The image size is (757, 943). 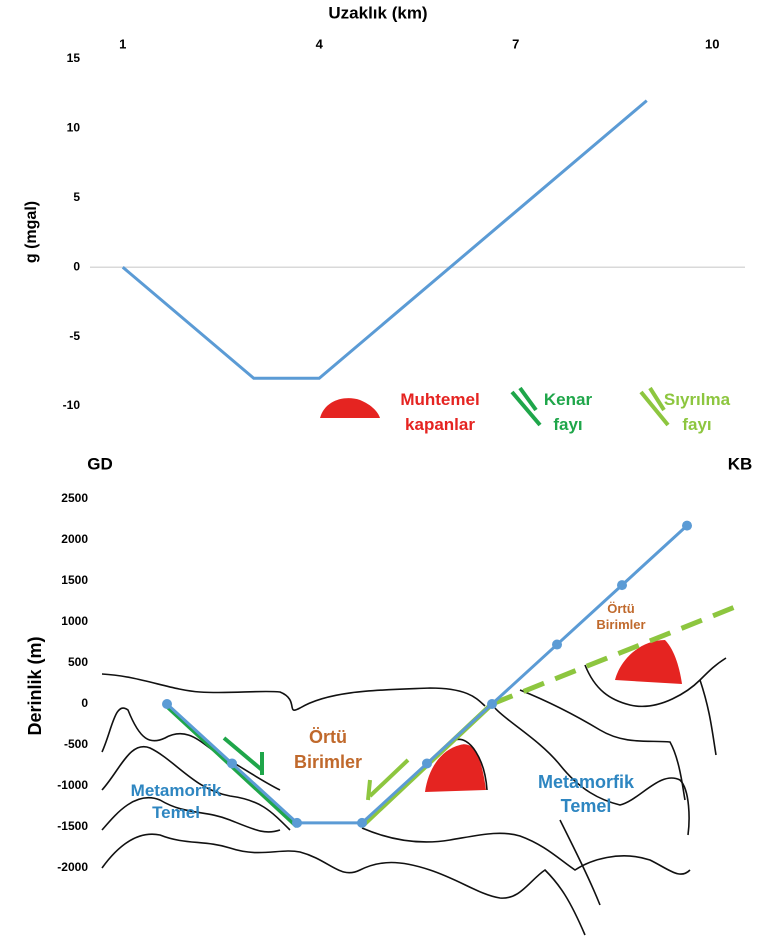 What do you see at coordinates (74, 580) in the screenshot?
I see `y-tick-label: 1500` at bounding box center [74, 580].